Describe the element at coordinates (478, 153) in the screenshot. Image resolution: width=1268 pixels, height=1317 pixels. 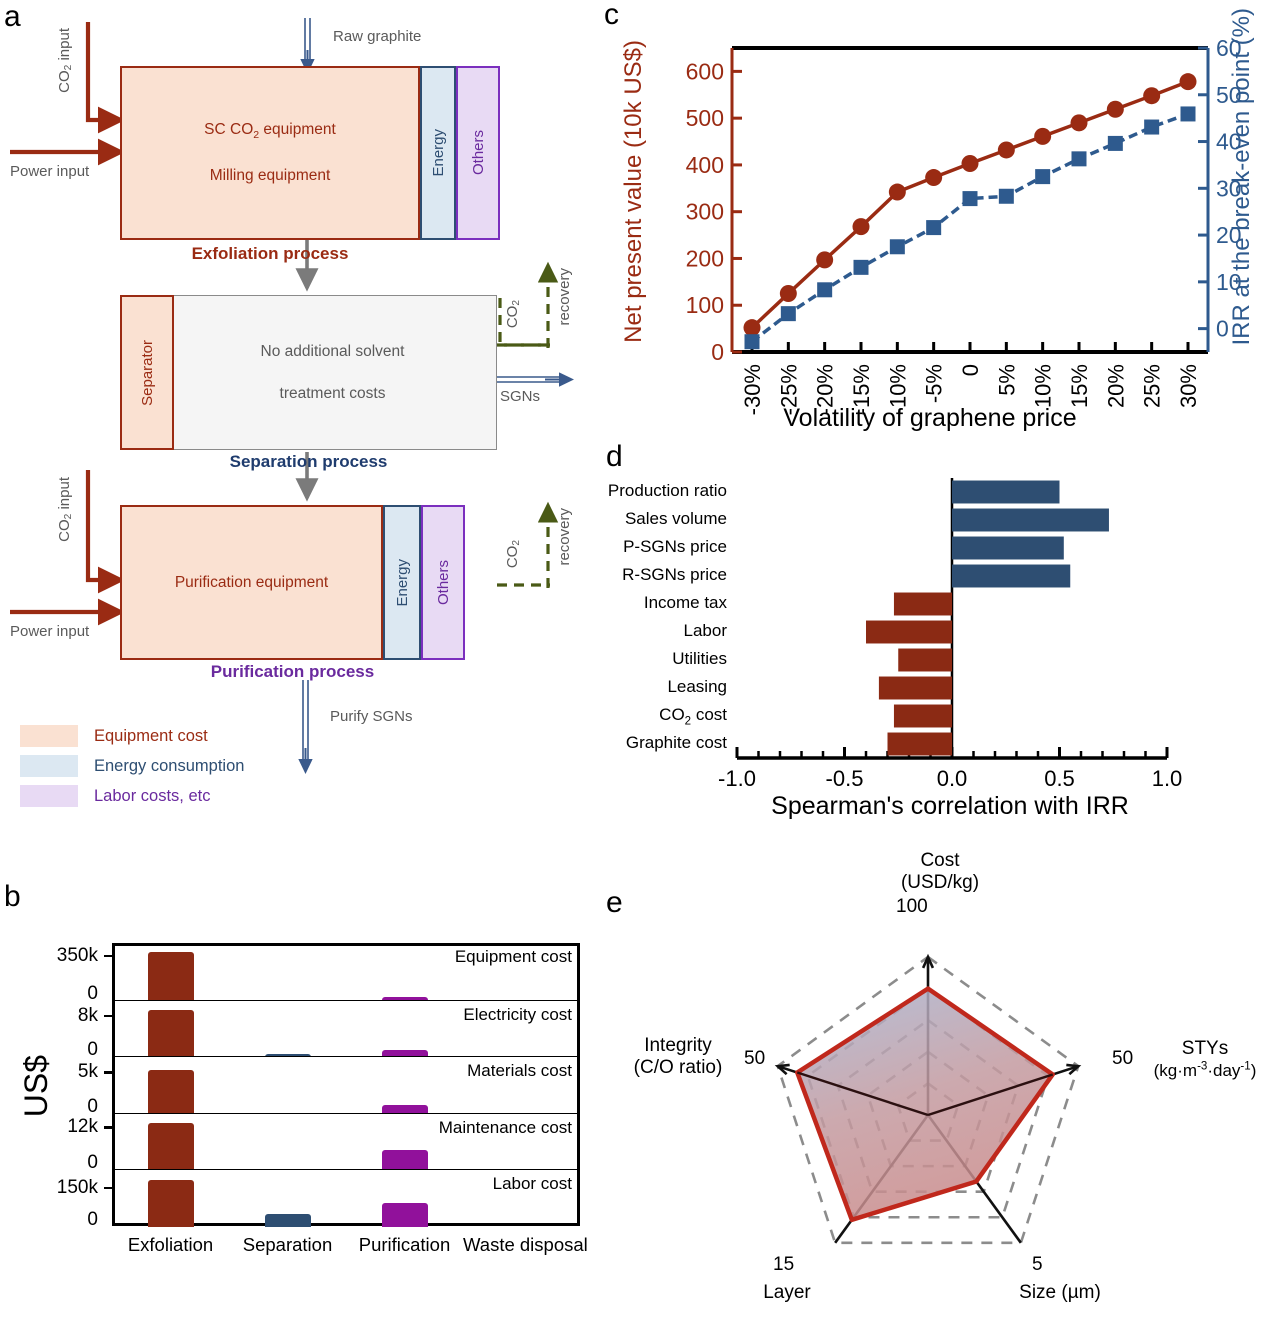
I see `exfoliation-others-segment: Others` at that location.